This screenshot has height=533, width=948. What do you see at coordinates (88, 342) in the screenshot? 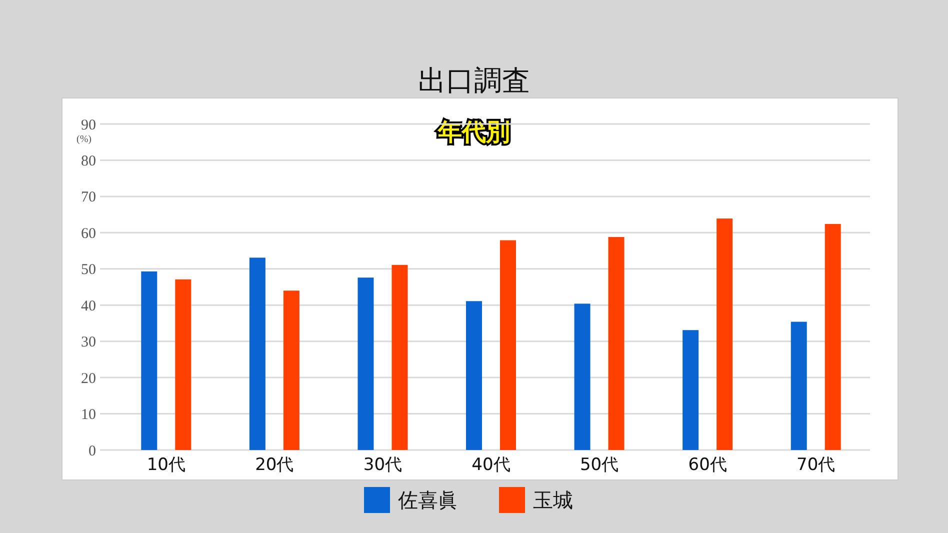
I see `y-tick-label: 30` at bounding box center [88, 342].